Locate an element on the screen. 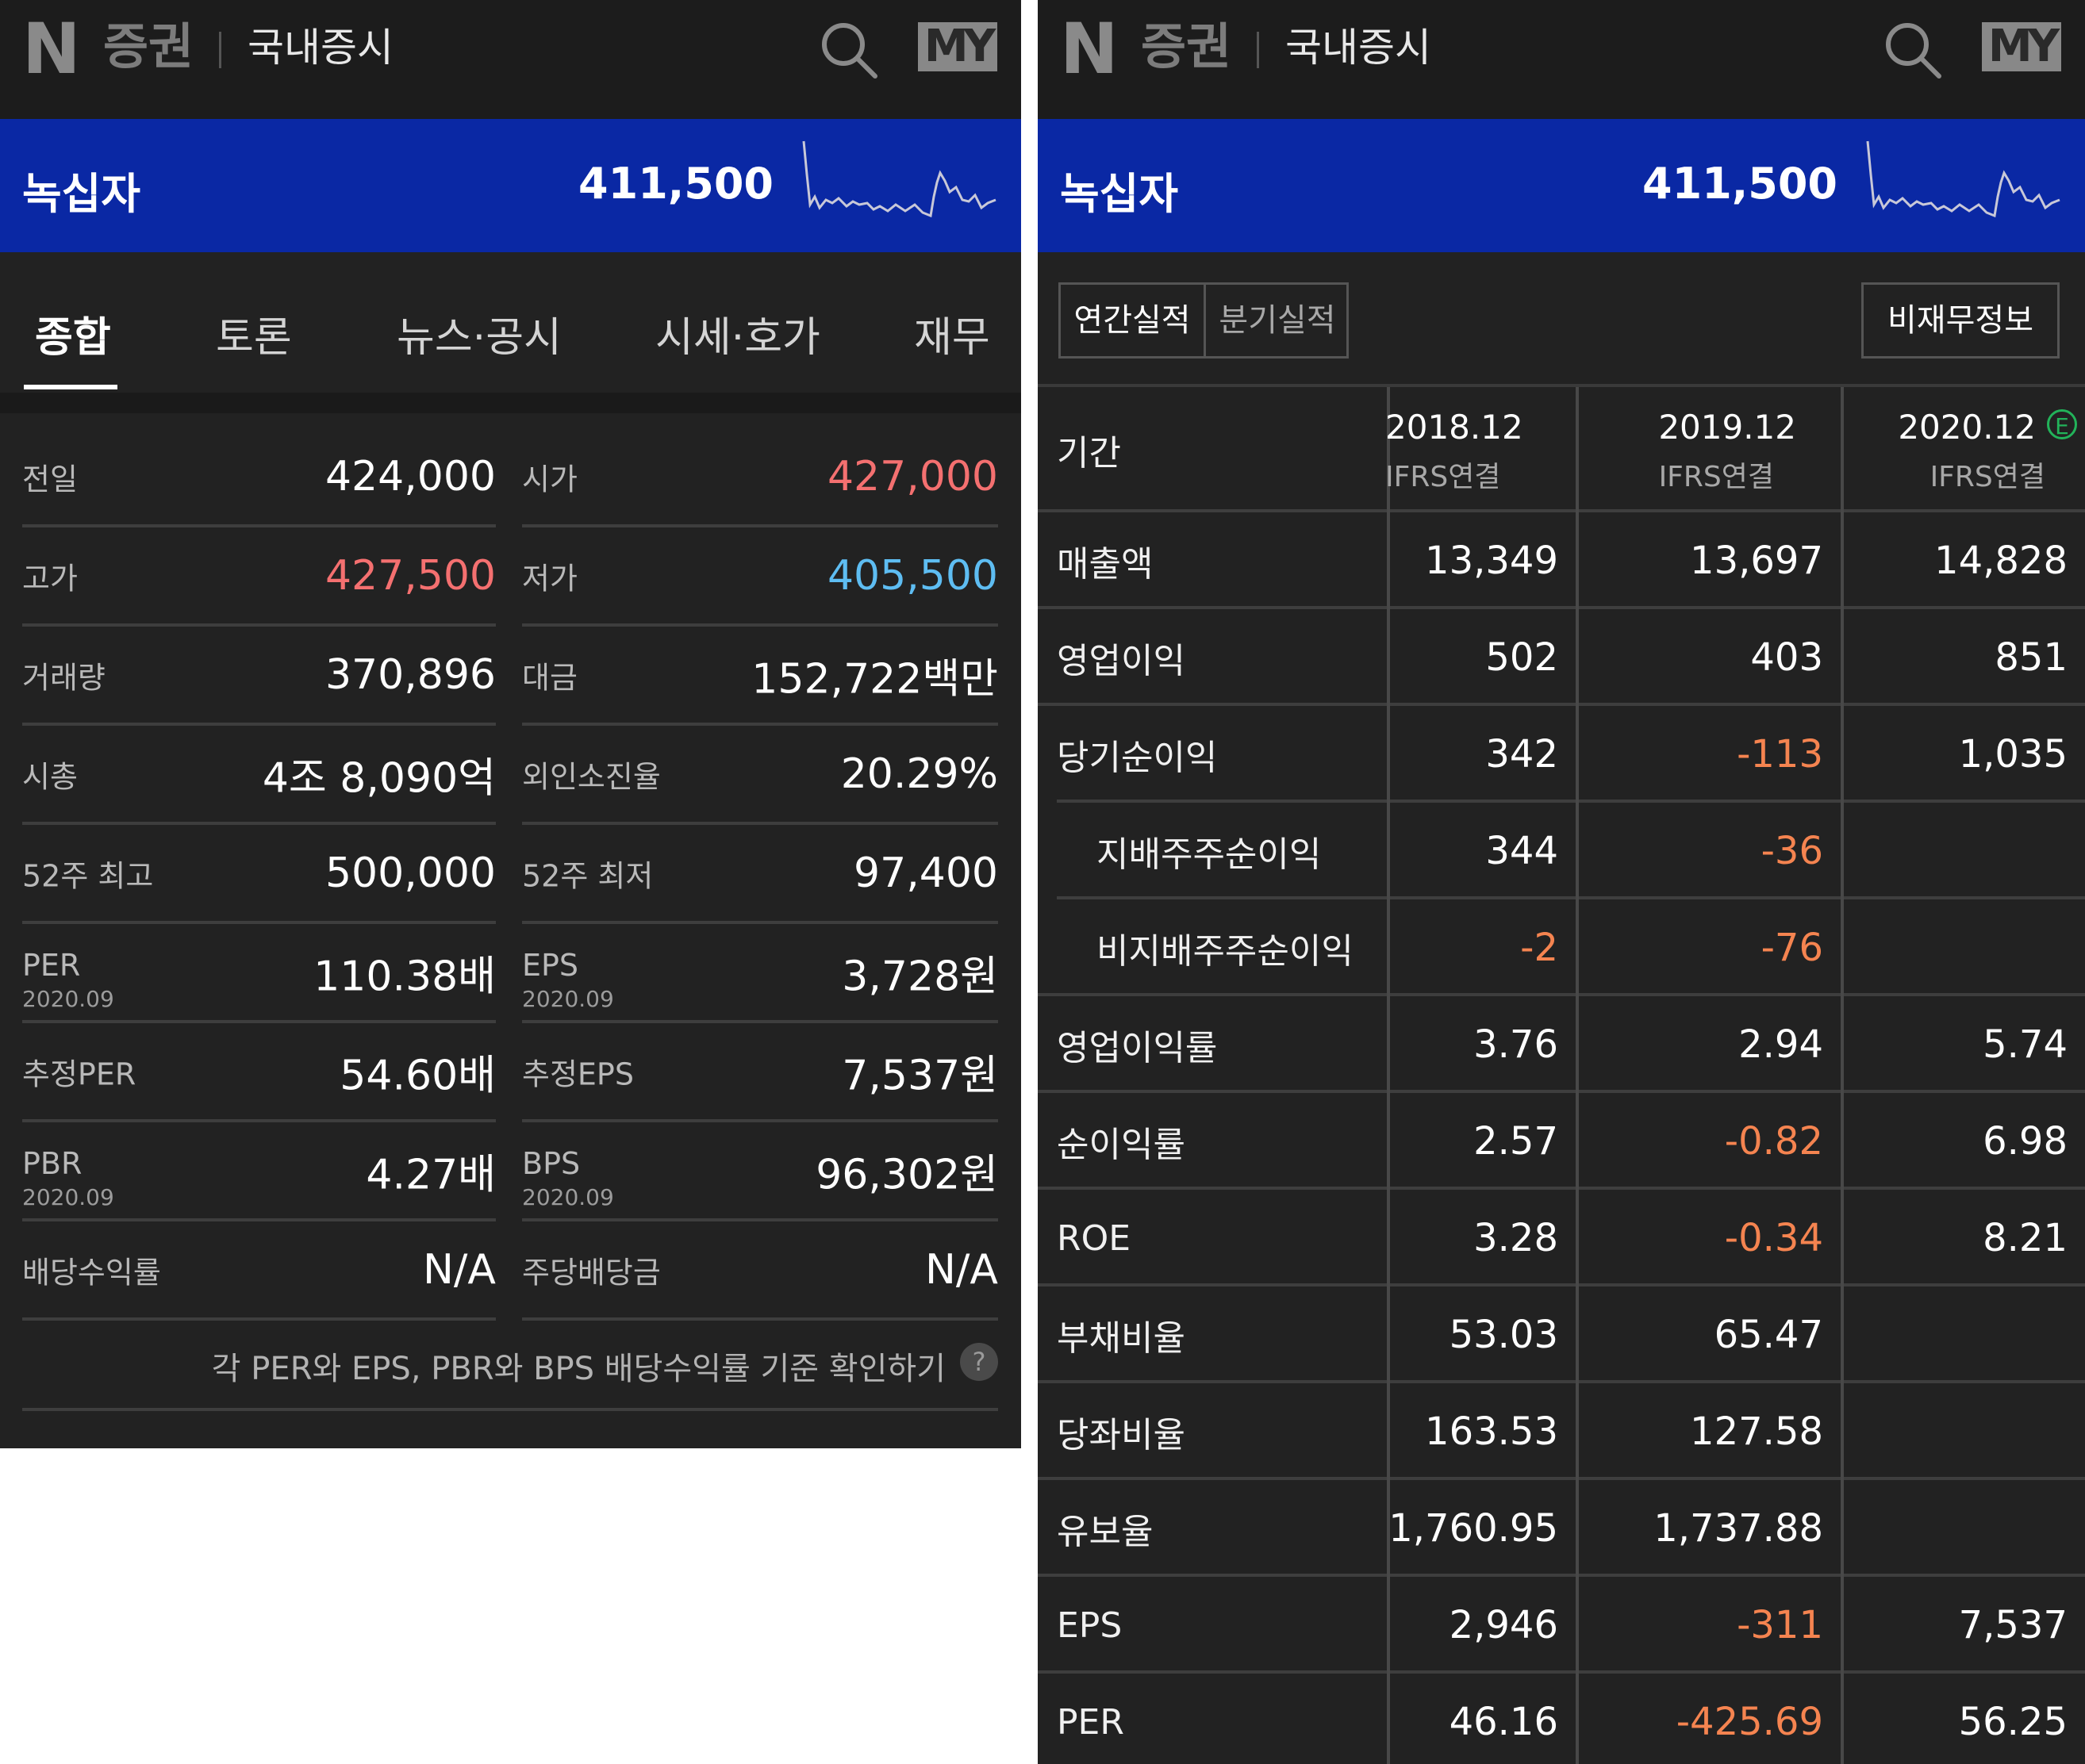  stat-label: 저가 is located at coordinates (550, 578).